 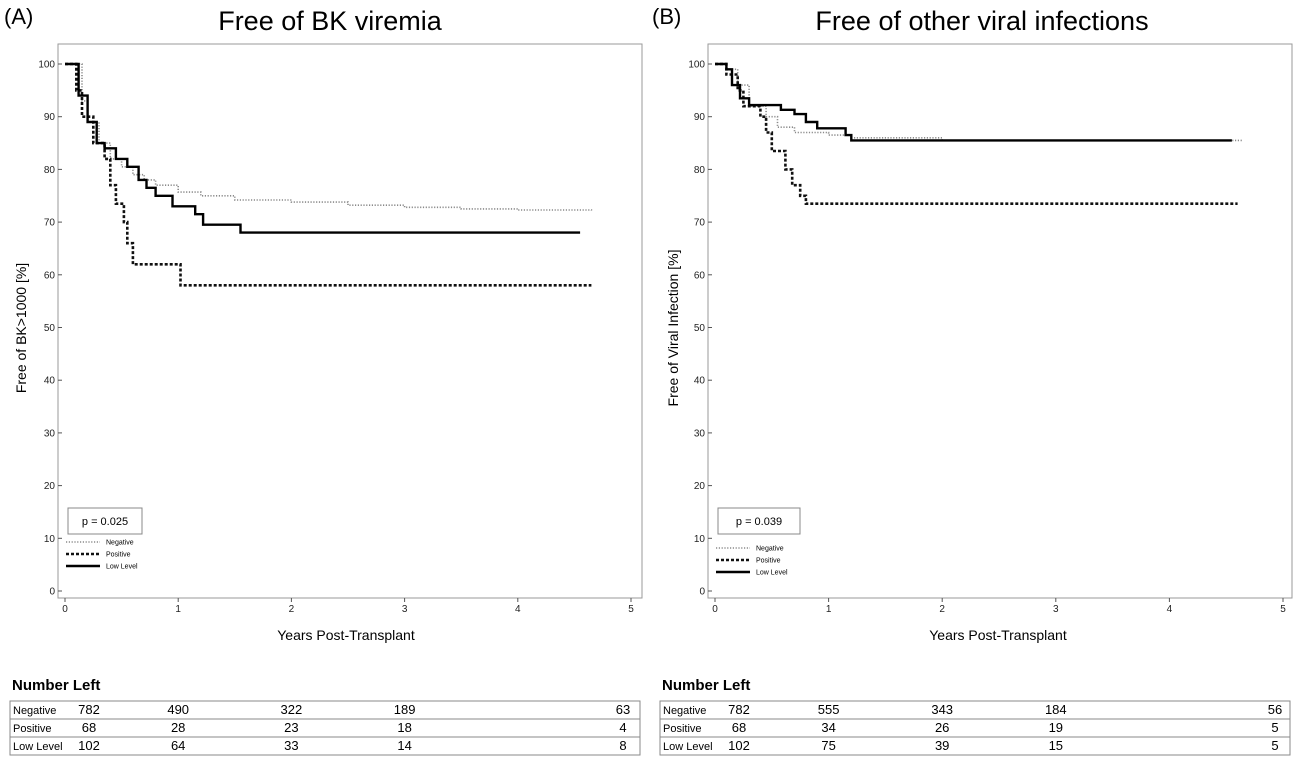 I want to click on panel-b-y-tick-label: 70, so click(x=700, y=223).